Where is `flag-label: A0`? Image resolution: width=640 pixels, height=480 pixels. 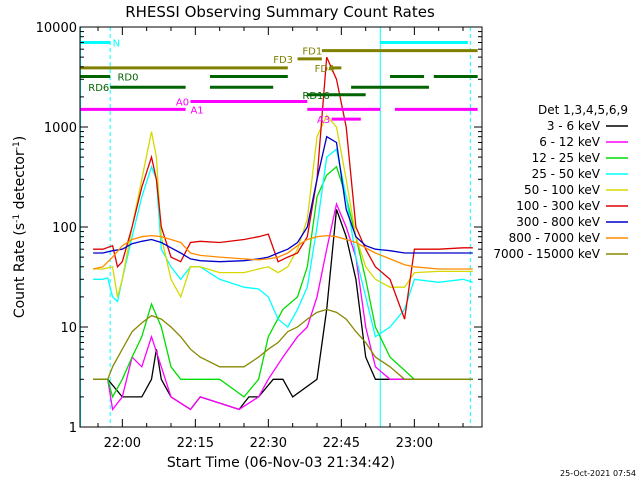 flag-label: A0 is located at coordinates (182, 102).